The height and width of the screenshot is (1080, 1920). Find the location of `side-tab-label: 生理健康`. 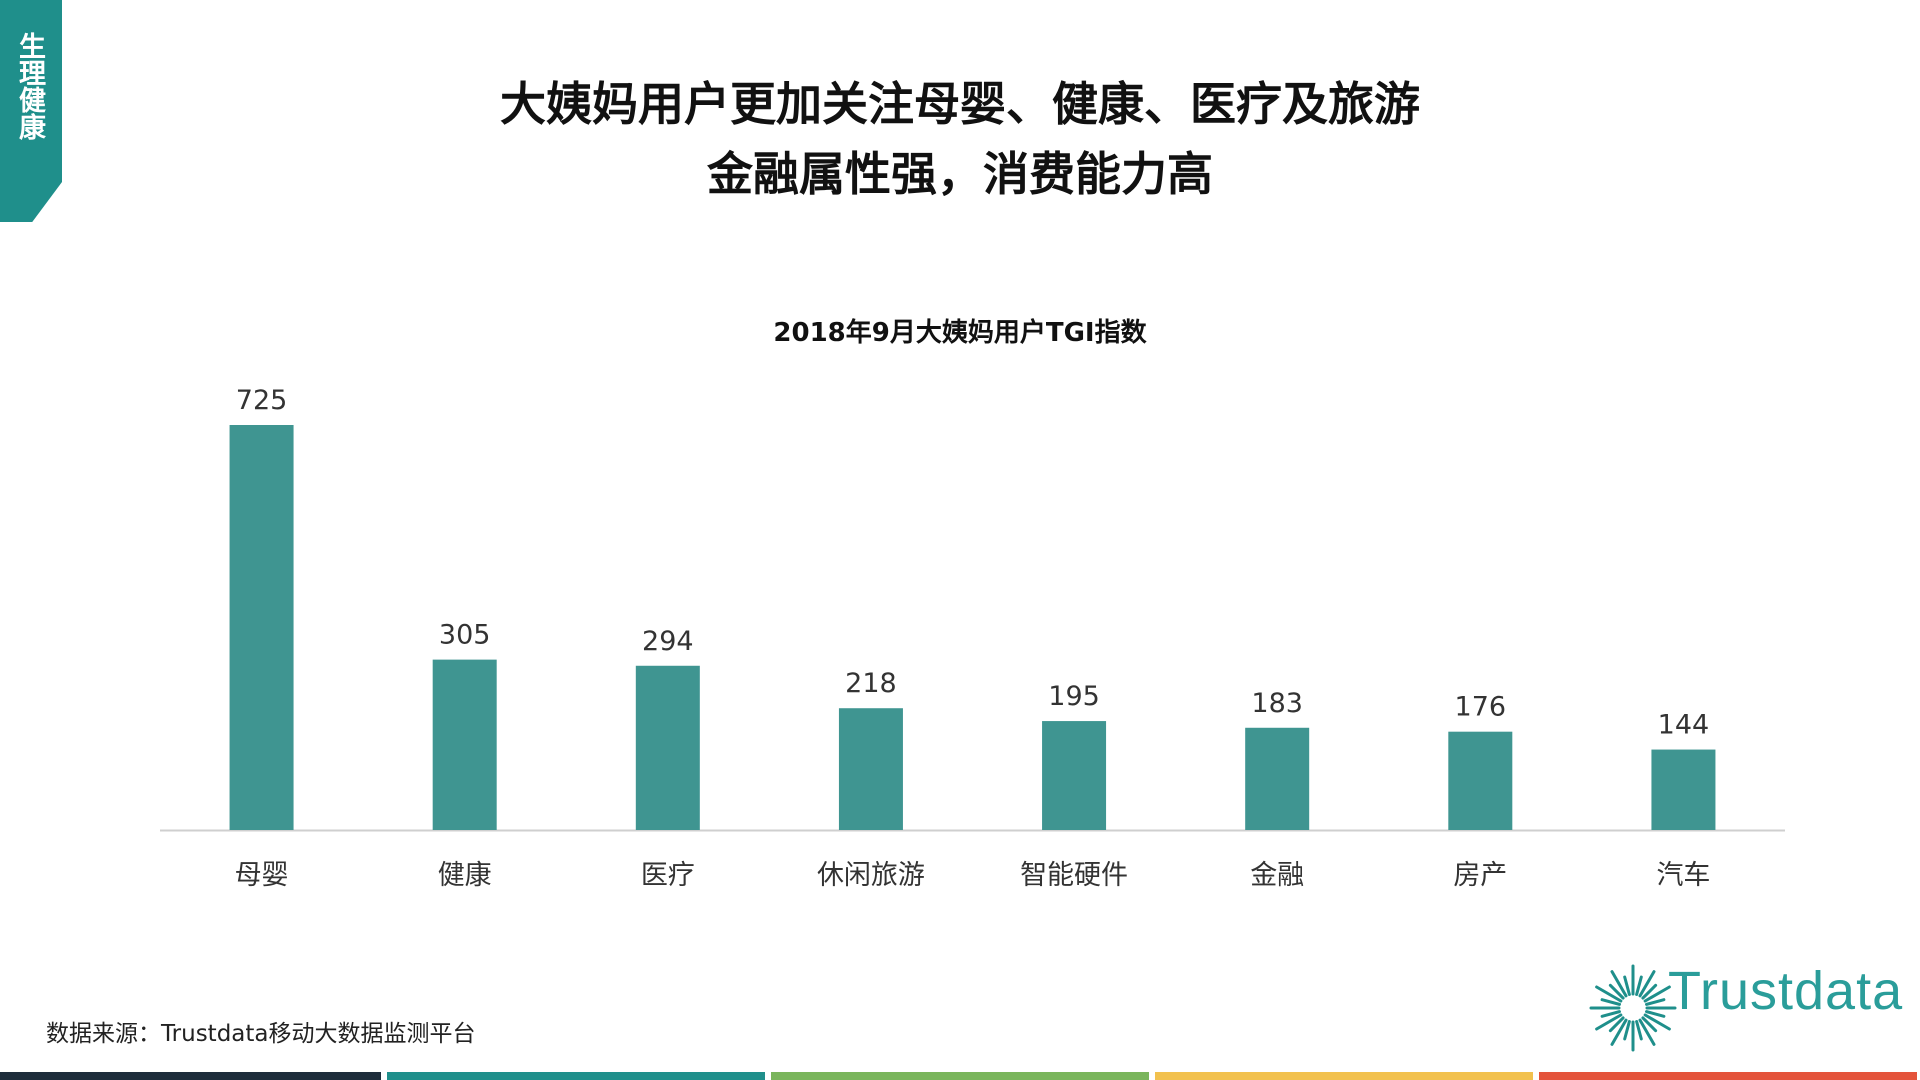

side-tab-label: 生理健康 is located at coordinates (29, 86).